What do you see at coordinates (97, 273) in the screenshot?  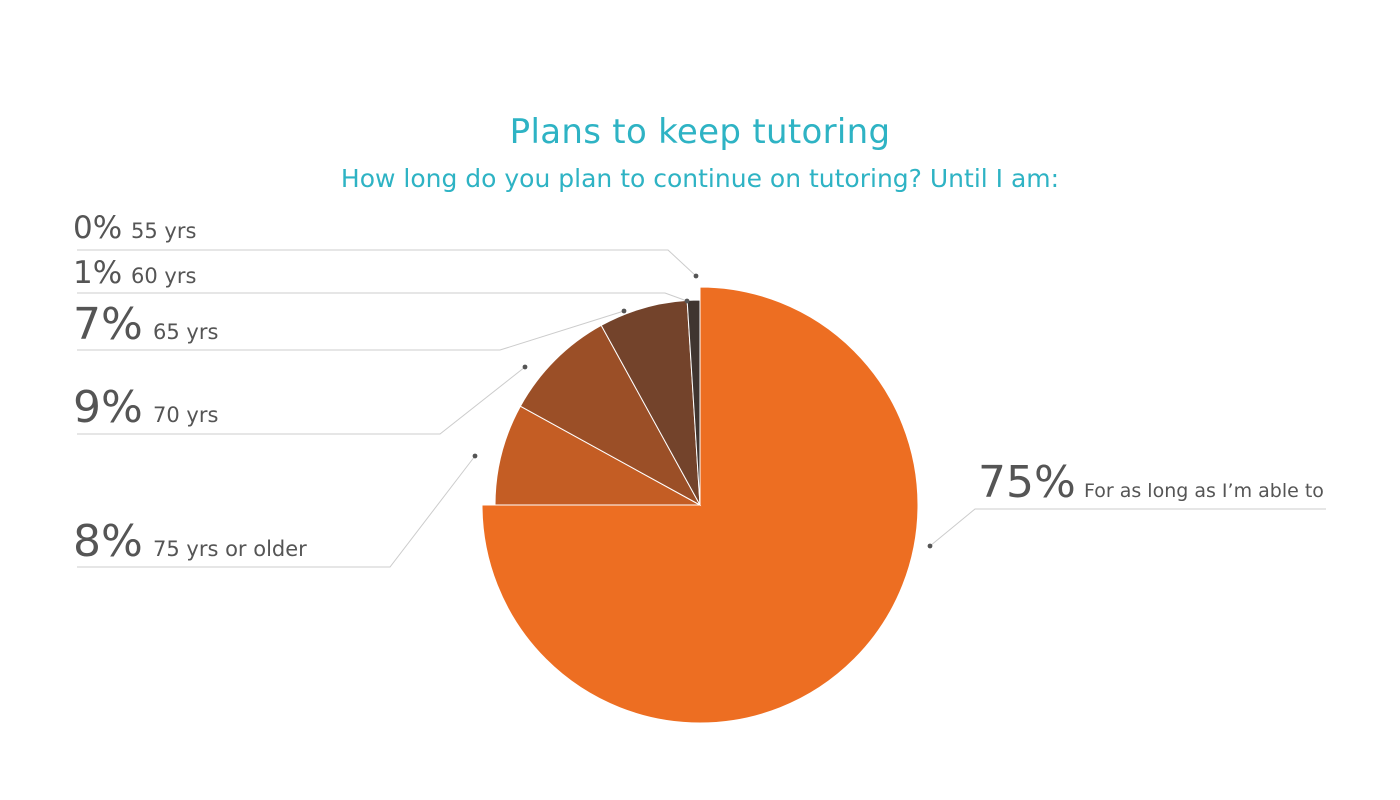 I see `slice-percent-label: 1%` at bounding box center [97, 273].